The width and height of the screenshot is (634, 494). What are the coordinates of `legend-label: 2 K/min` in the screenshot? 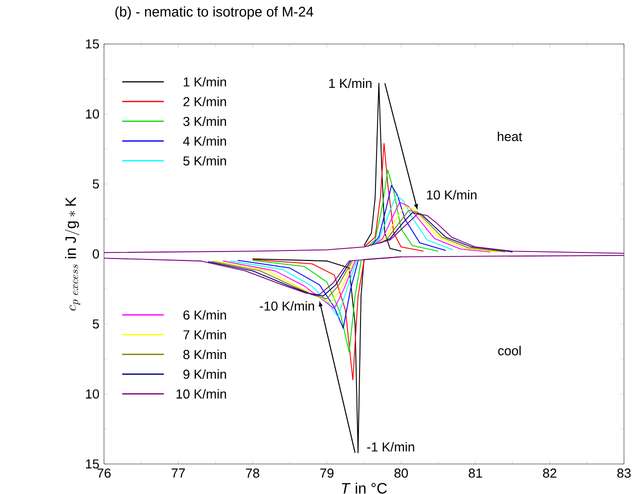 It's located at (204, 101).